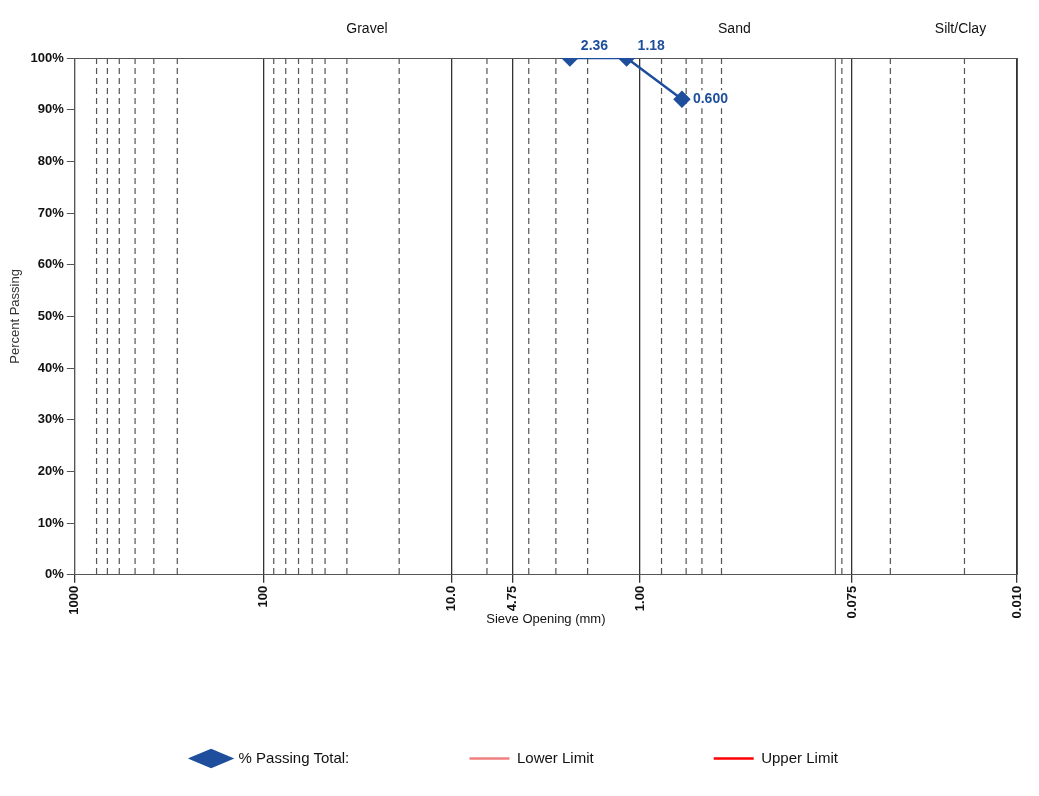 This screenshot has width=1039, height=796. What do you see at coordinates (367, 27) in the screenshot?
I see `text: Gravel` at bounding box center [367, 27].